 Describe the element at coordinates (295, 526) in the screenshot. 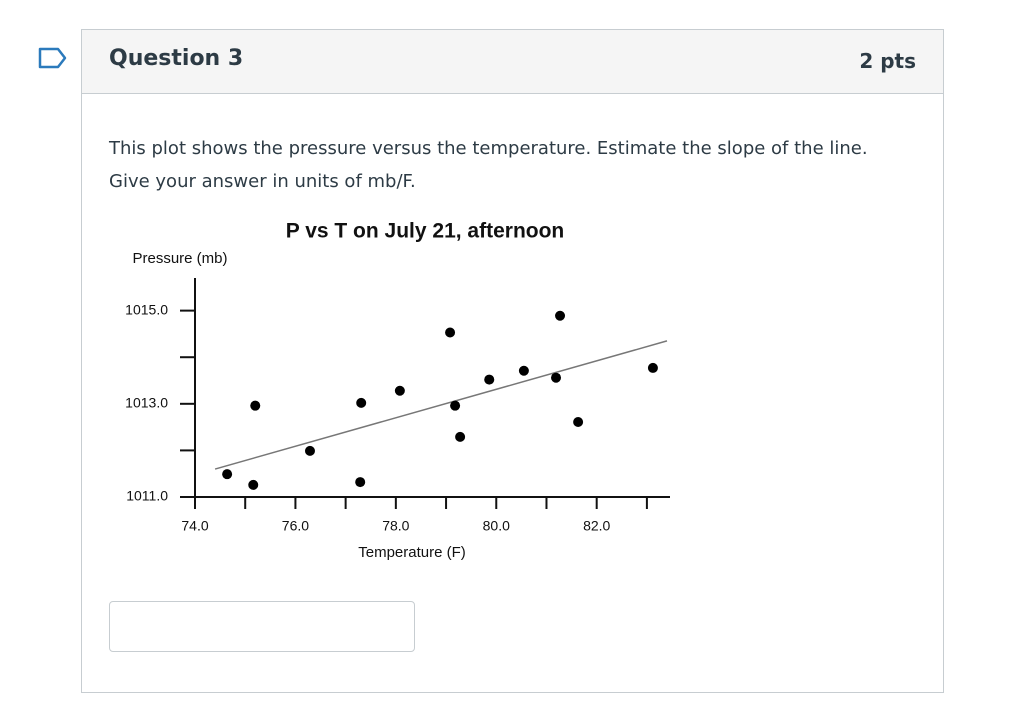

I see `x-tick-label: 76.0` at that location.